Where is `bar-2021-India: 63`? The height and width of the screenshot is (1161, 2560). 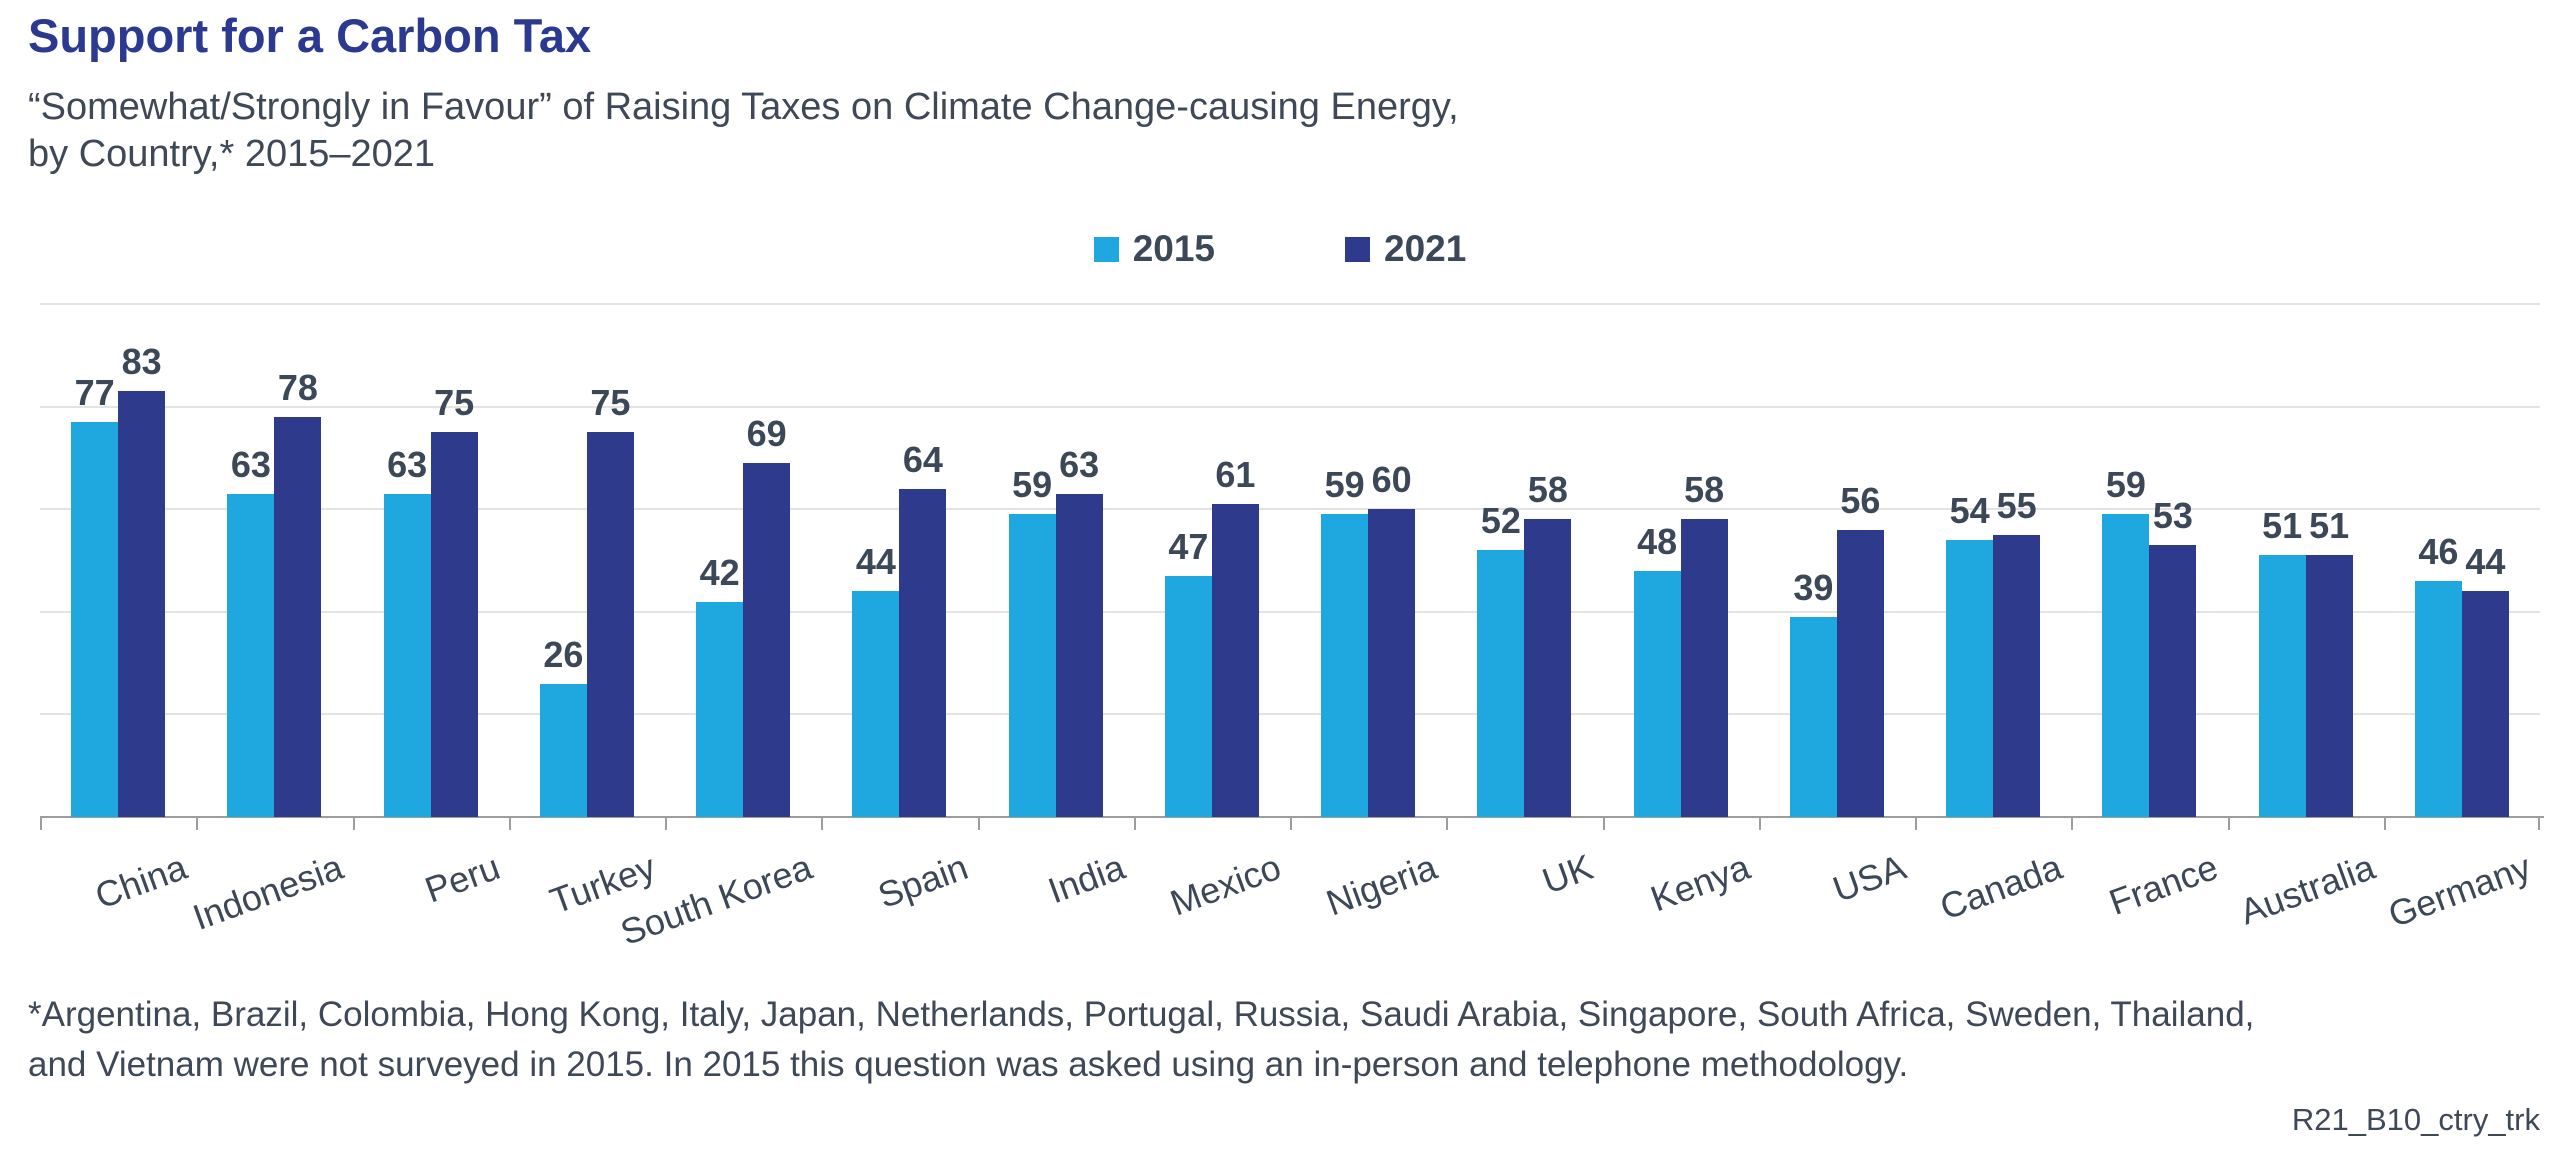
bar-2021-India: 63 is located at coordinates (1079, 630).